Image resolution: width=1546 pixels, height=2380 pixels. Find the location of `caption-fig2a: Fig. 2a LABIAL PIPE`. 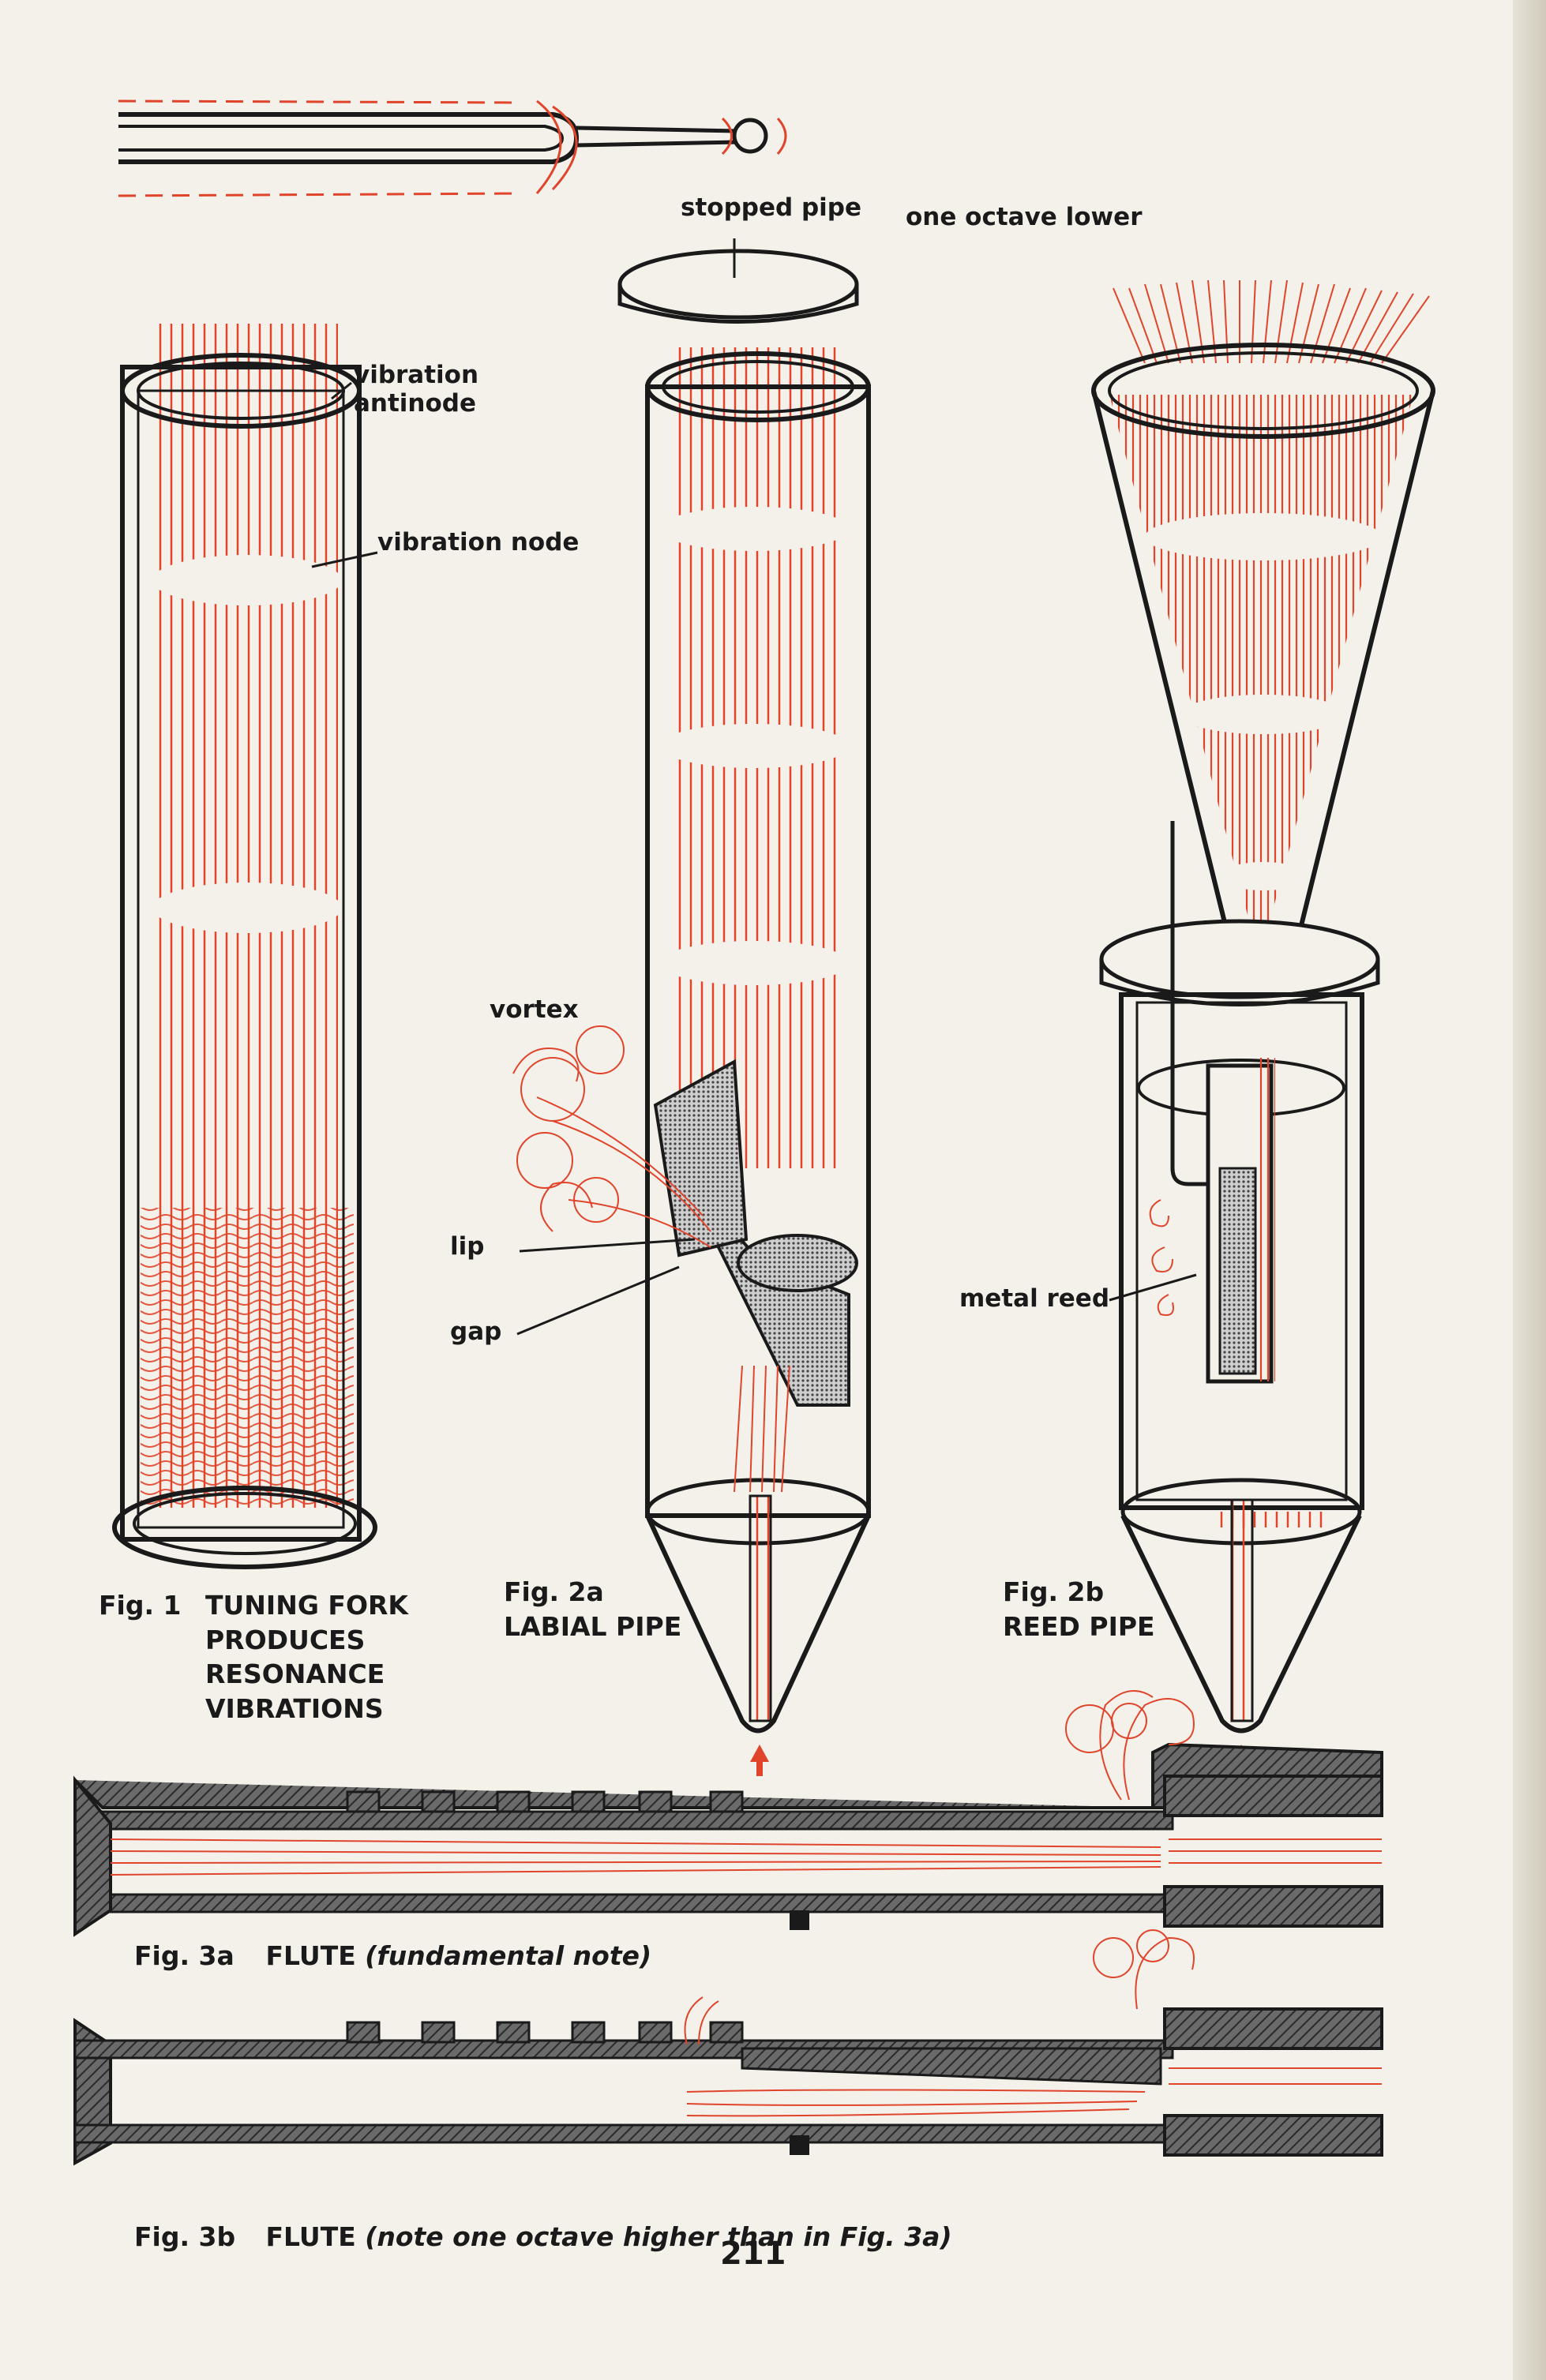

caption-fig2a: Fig. 2a LABIAL PIPE is located at coordinates (592, 1609).